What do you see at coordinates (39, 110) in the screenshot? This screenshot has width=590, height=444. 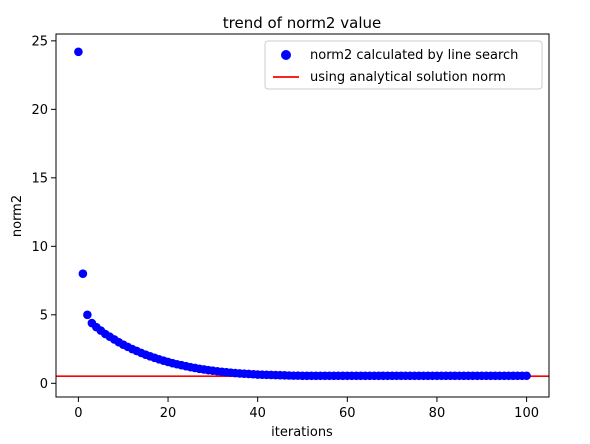 I see `y-tick-label: 20` at bounding box center [39, 110].